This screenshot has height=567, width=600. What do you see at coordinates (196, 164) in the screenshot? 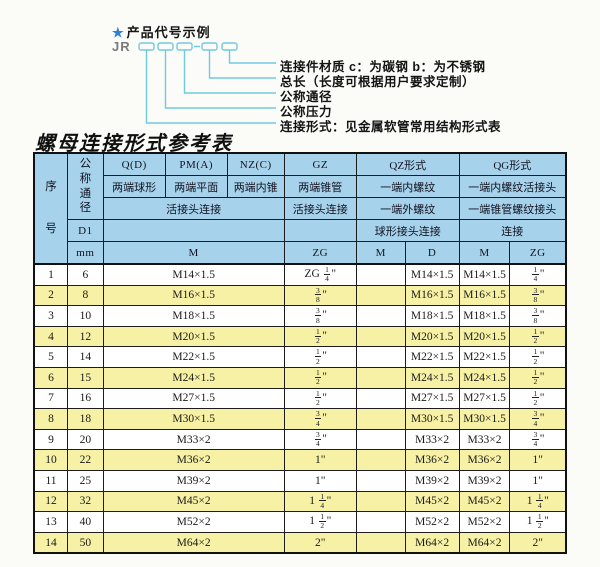
I see `group-pma: PM(A)` at bounding box center [196, 164].